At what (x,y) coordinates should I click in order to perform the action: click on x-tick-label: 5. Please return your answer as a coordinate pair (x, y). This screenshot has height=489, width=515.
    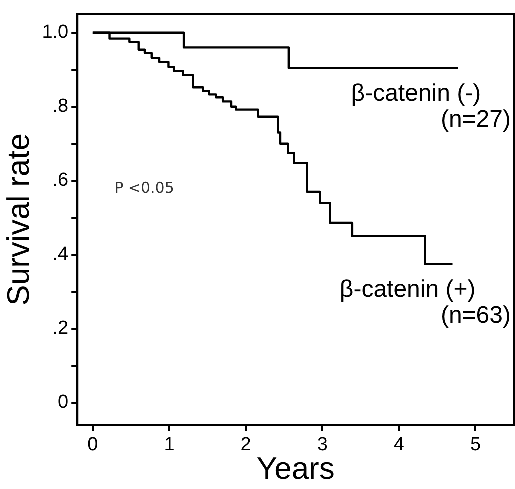
    Looking at the image, I should click on (476, 445).